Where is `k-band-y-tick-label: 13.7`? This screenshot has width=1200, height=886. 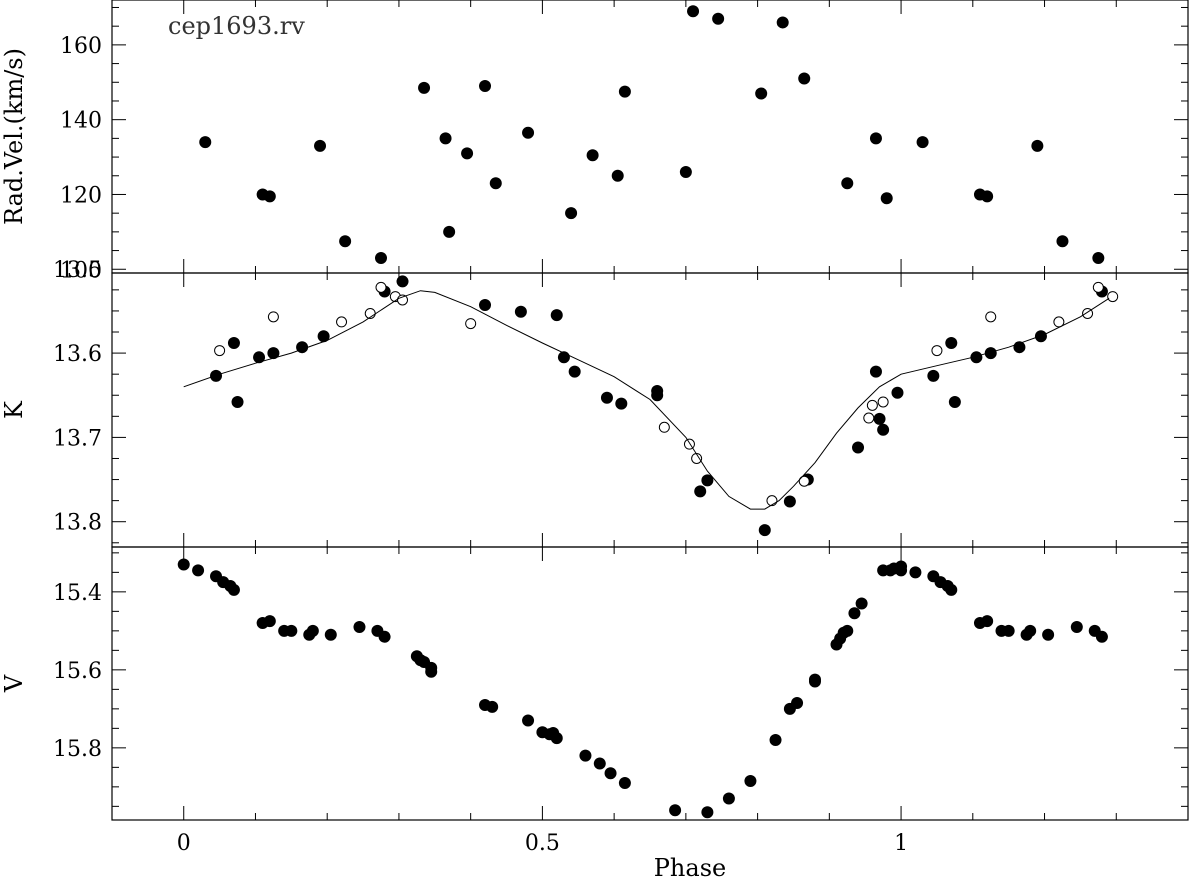
k-band-y-tick-label: 13.7 is located at coordinates (77, 438).